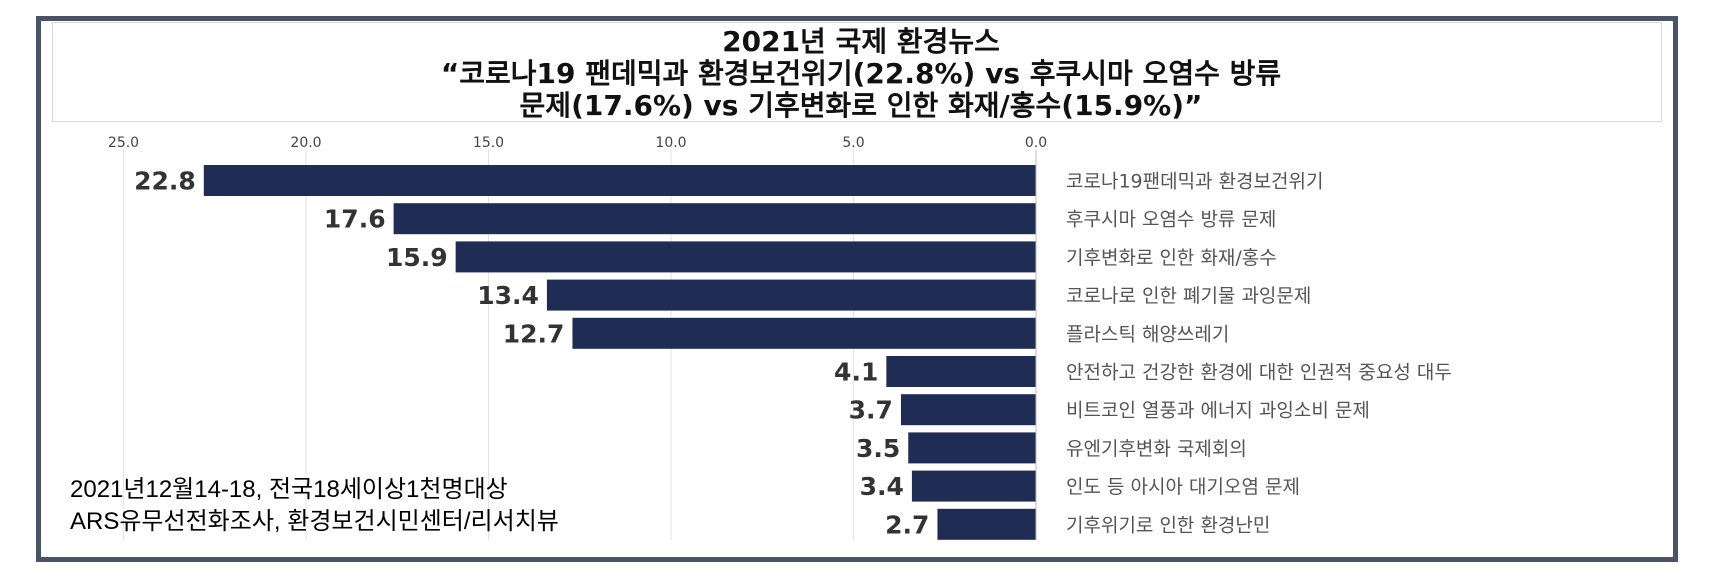  What do you see at coordinates (1156, 449) in the screenshot?
I see `category-label: 유엔기후변화 국제회의` at bounding box center [1156, 449].